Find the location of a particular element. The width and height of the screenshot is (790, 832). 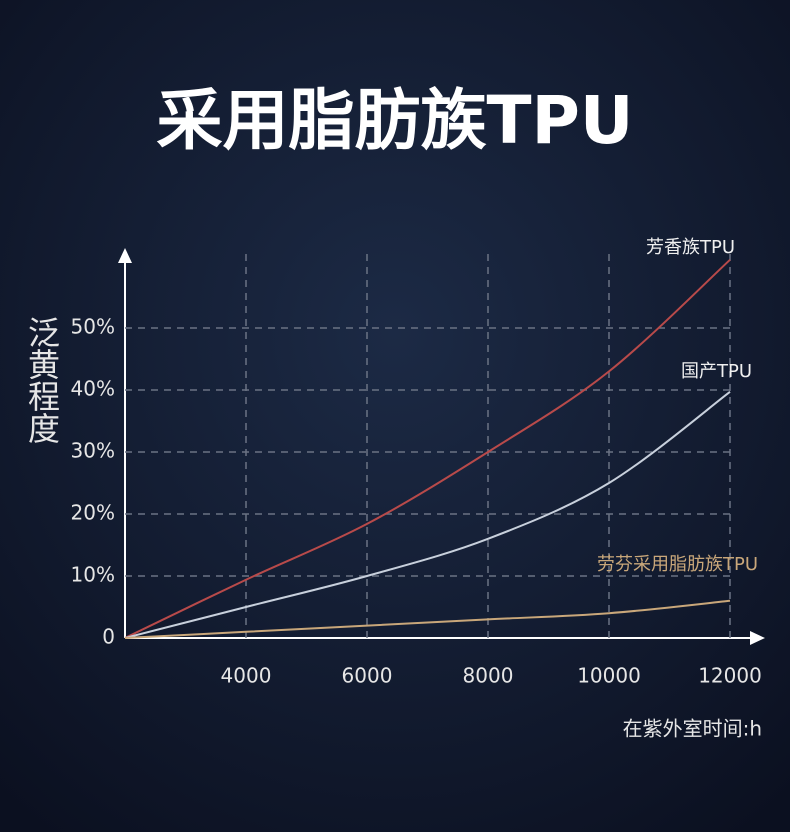

chart-title: 采用脂肪族TPU is located at coordinates (395, 120).